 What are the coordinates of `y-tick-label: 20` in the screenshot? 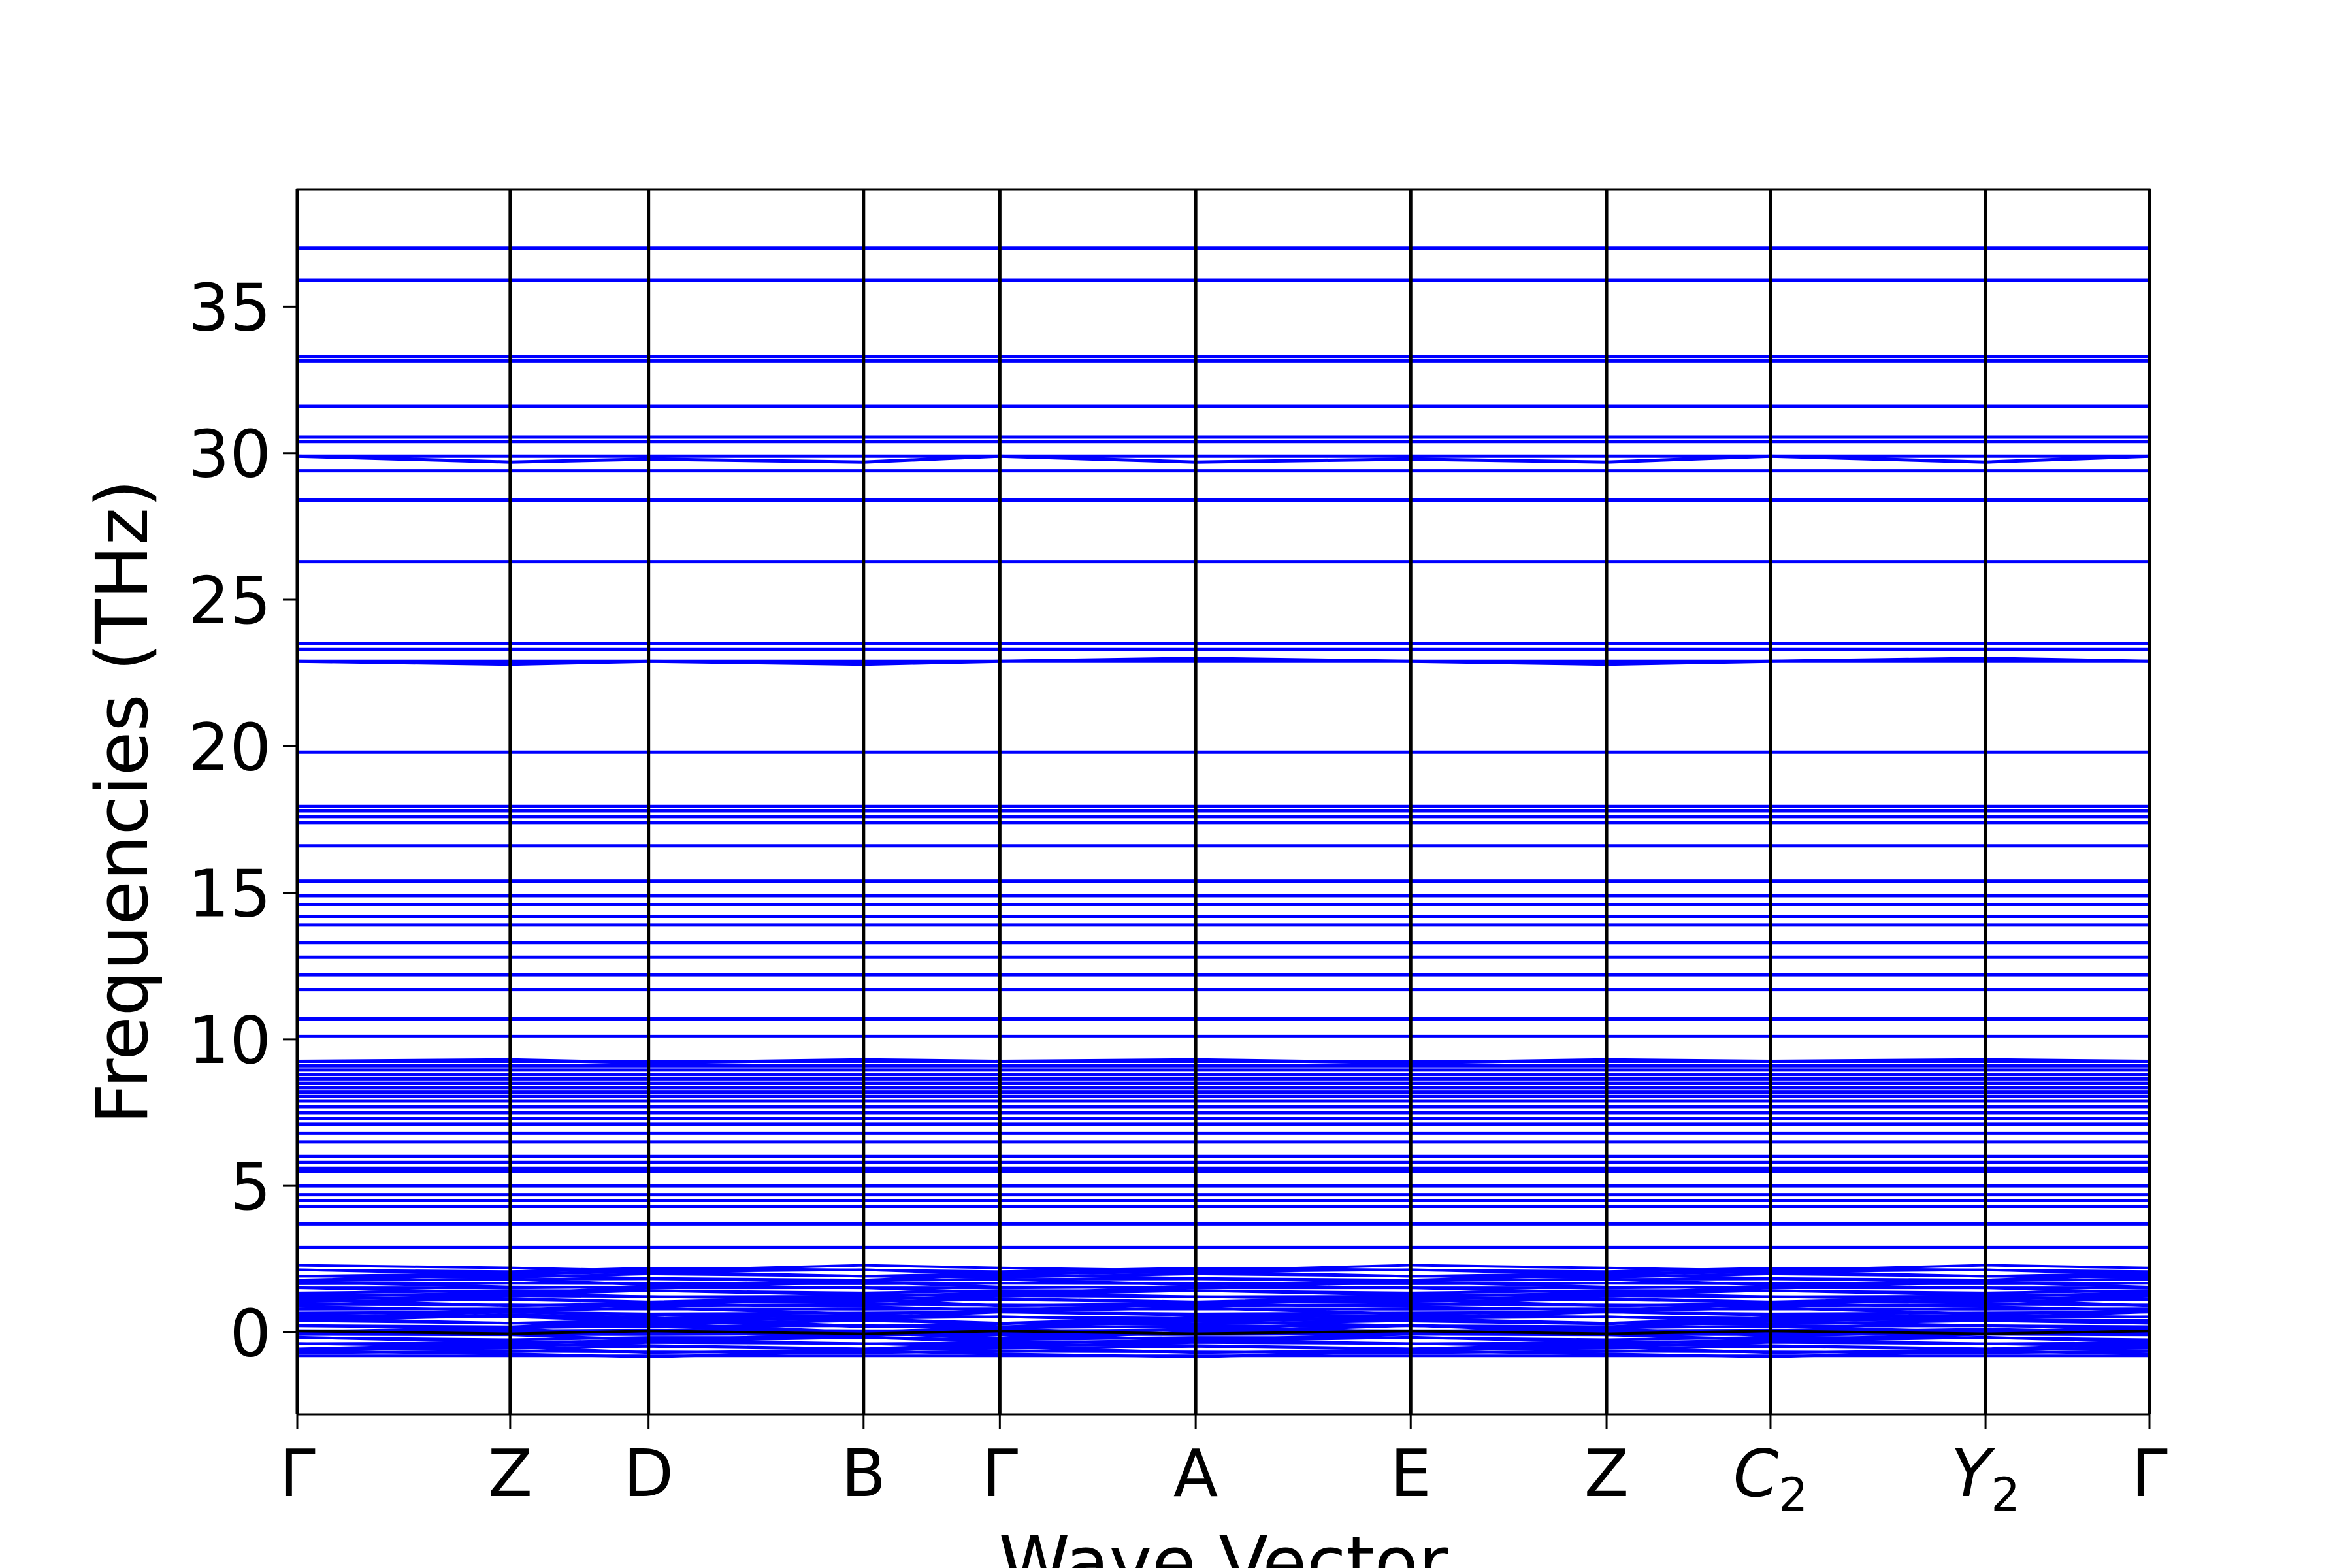 It's located at (229, 747).